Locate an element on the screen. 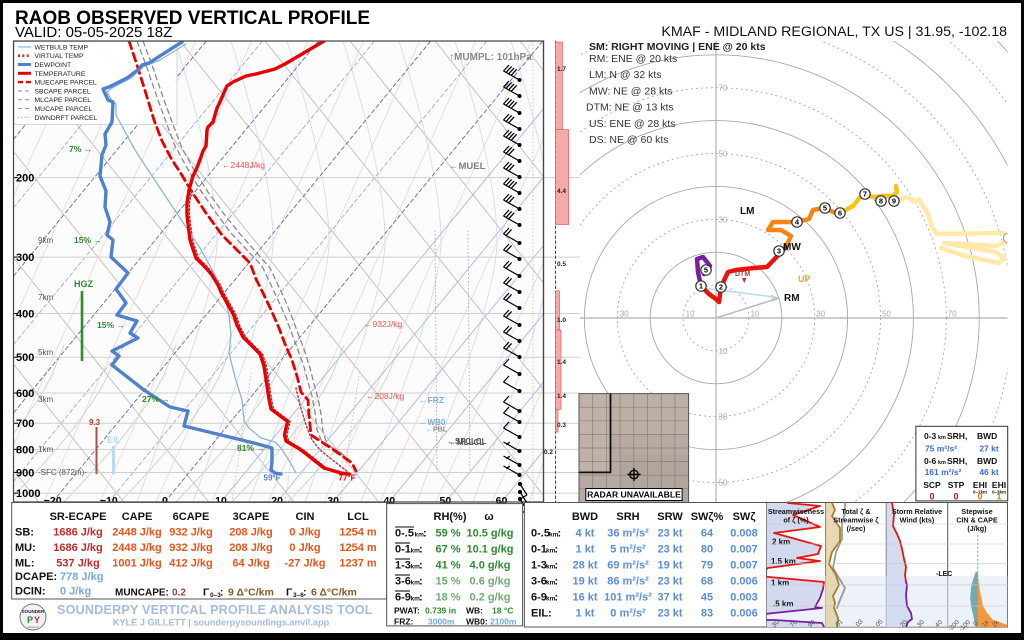 The height and width of the screenshot is (640, 1024). svg-text: 1.7 is located at coordinates (561, 69).